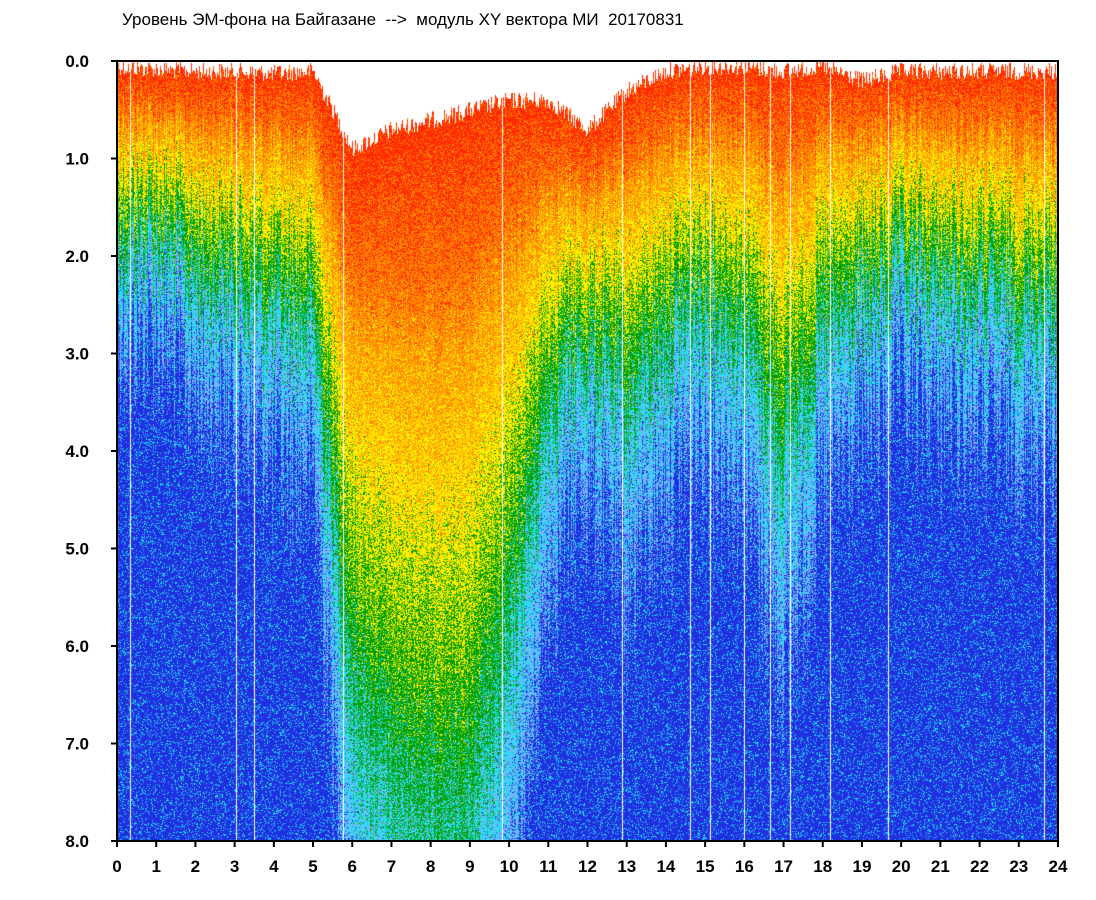 The image size is (1096, 900). Describe the element at coordinates (783, 866) in the screenshot. I see `x-tick-label: 17` at that location.